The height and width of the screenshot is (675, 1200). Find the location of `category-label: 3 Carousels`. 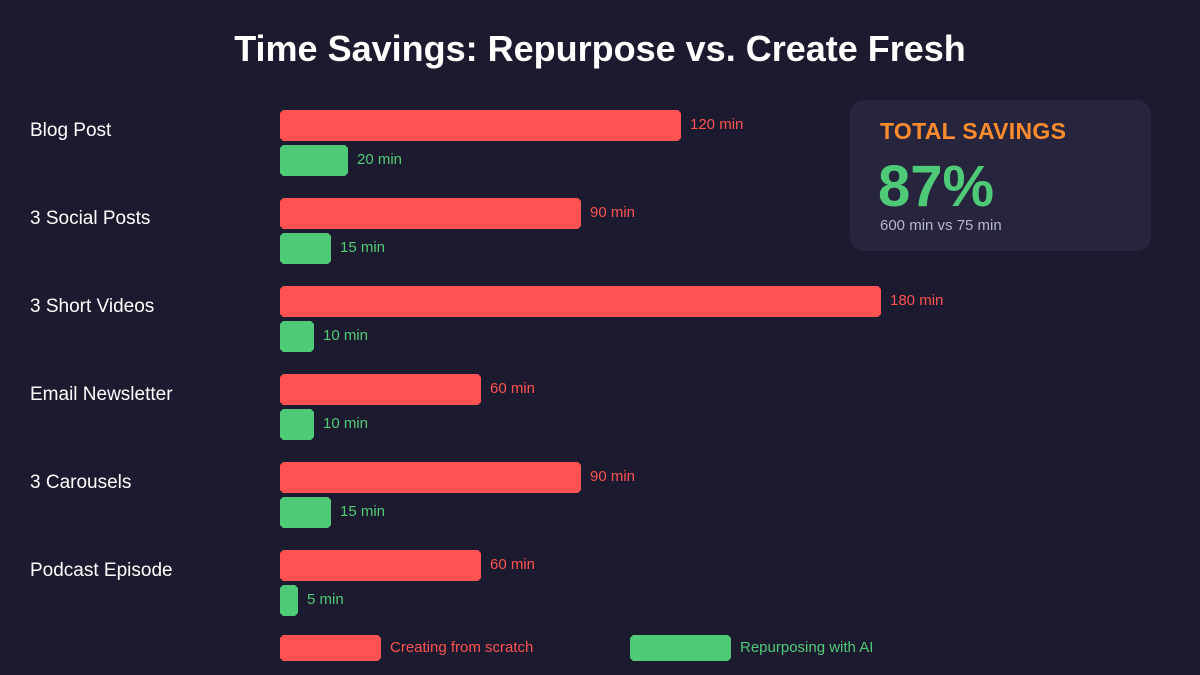

category-label: 3 Carousels is located at coordinates (81, 482).